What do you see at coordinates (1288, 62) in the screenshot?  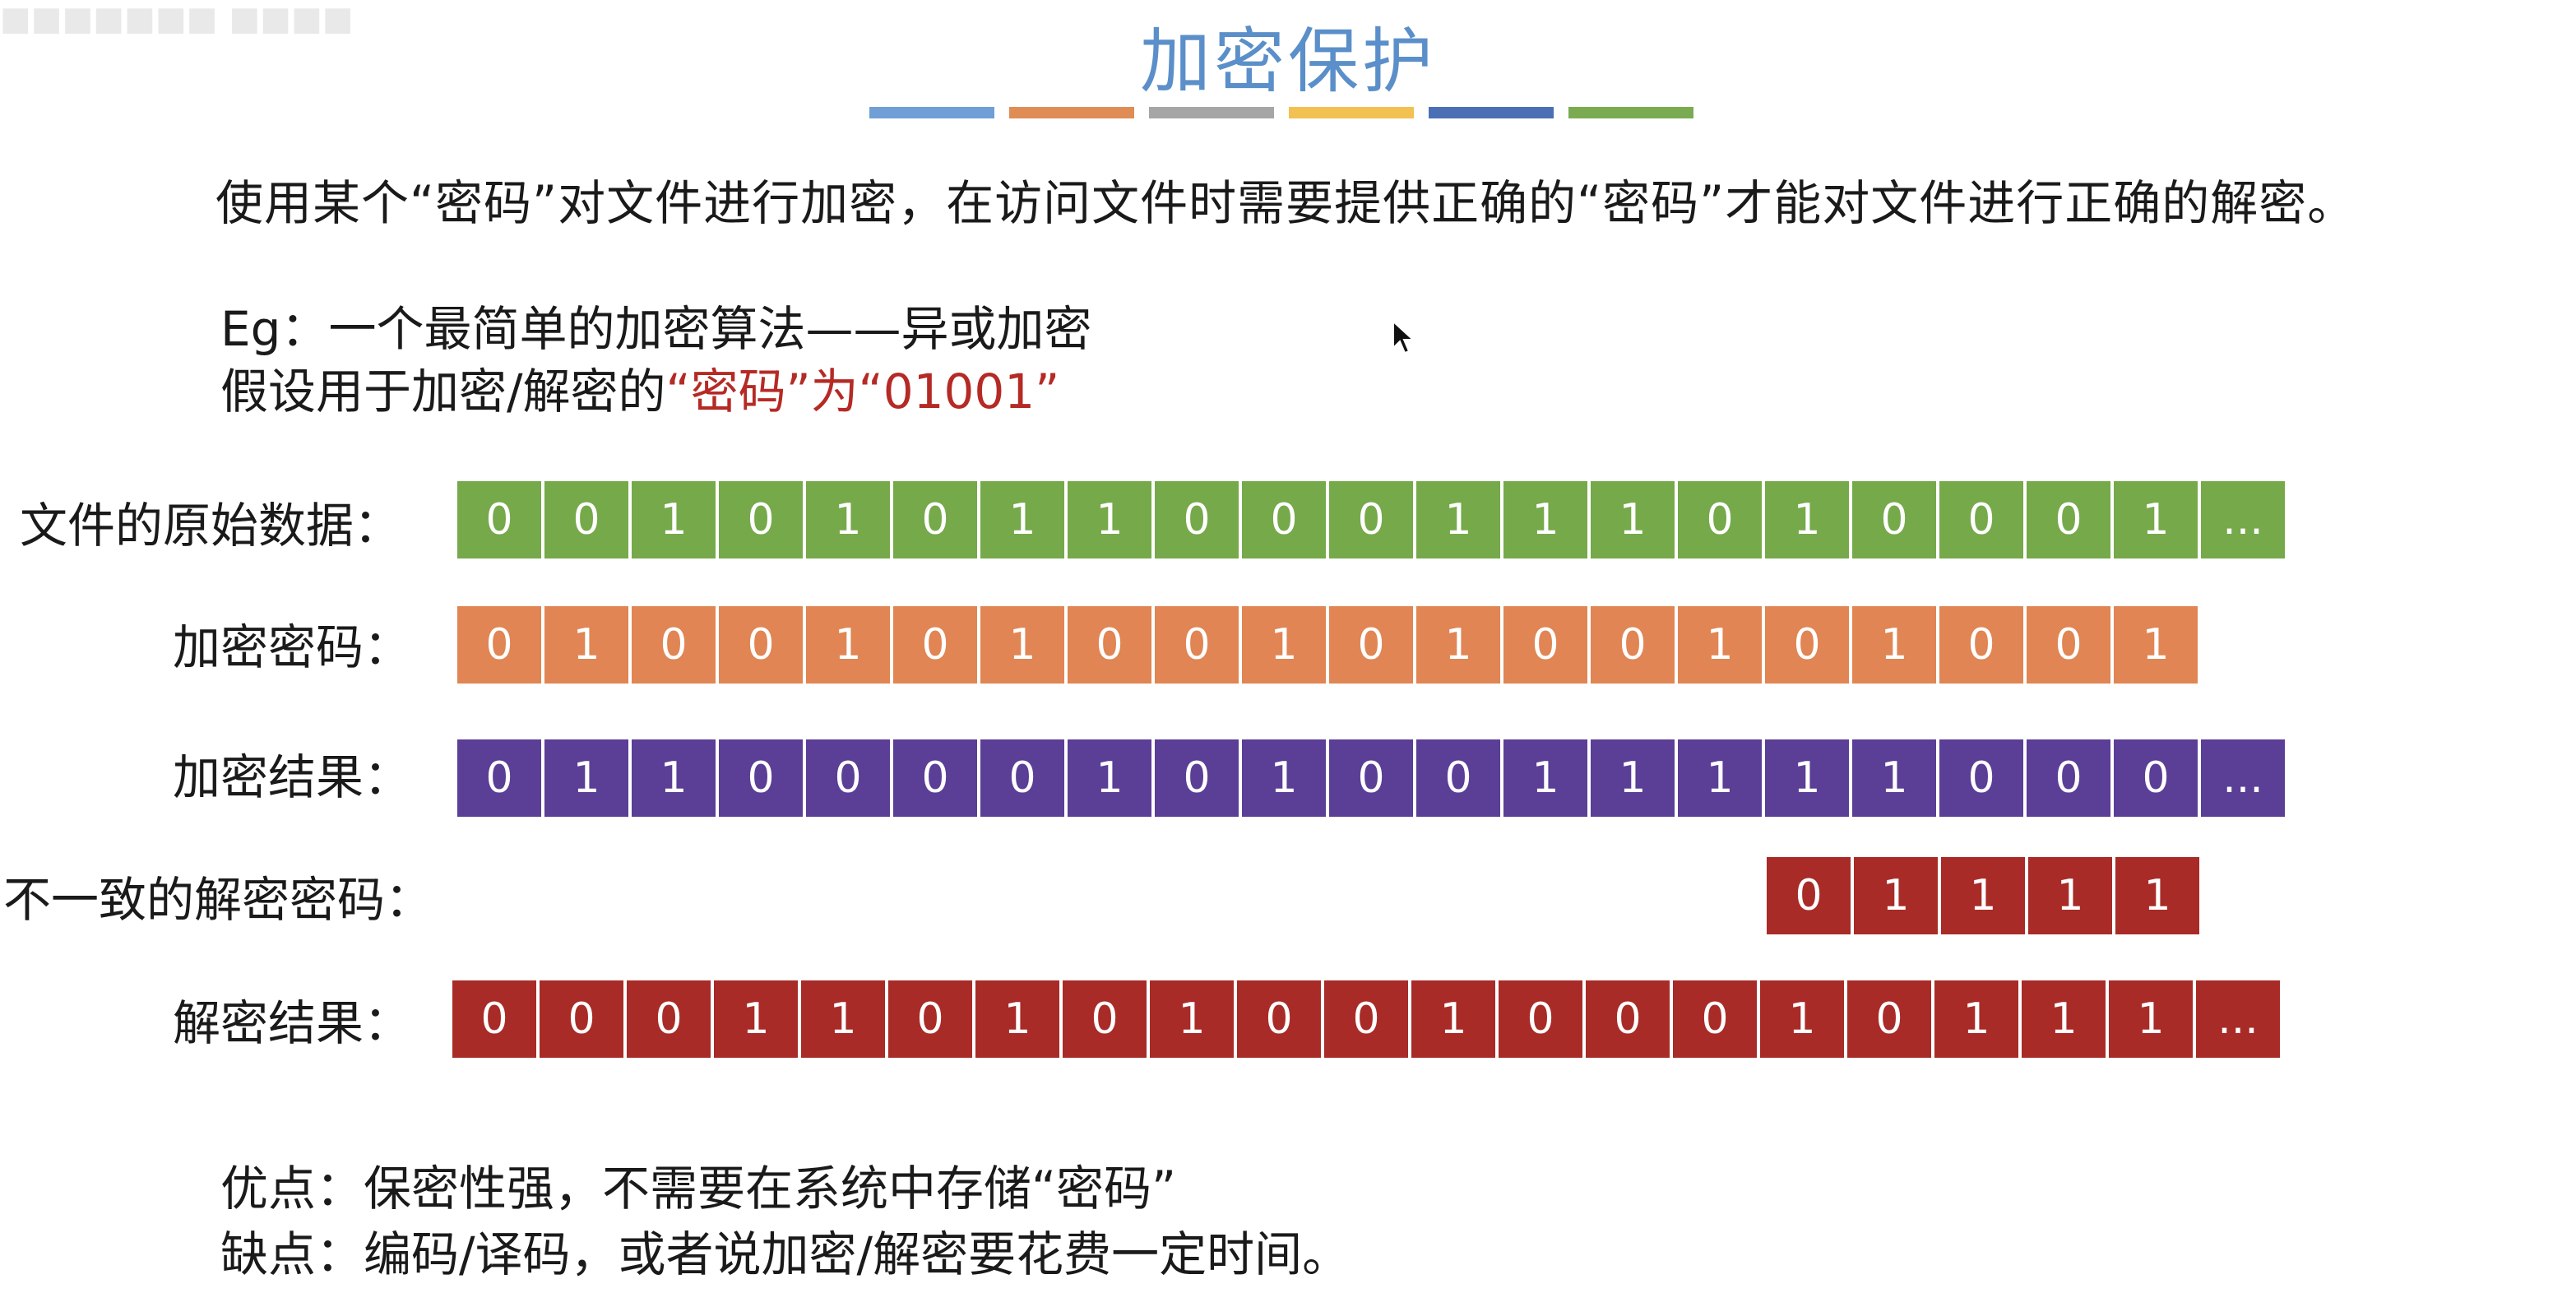 I see `page-title: 加密保护` at bounding box center [1288, 62].